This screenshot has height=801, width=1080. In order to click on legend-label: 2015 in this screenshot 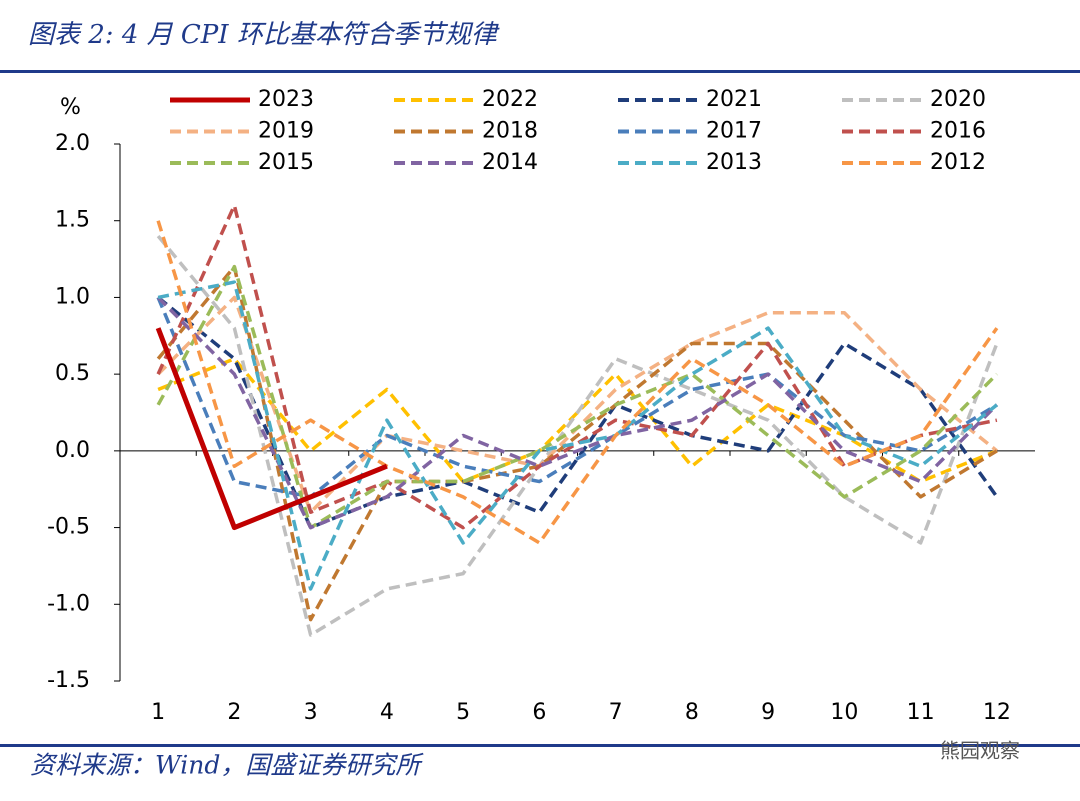, I will do `click(286, 162)`.